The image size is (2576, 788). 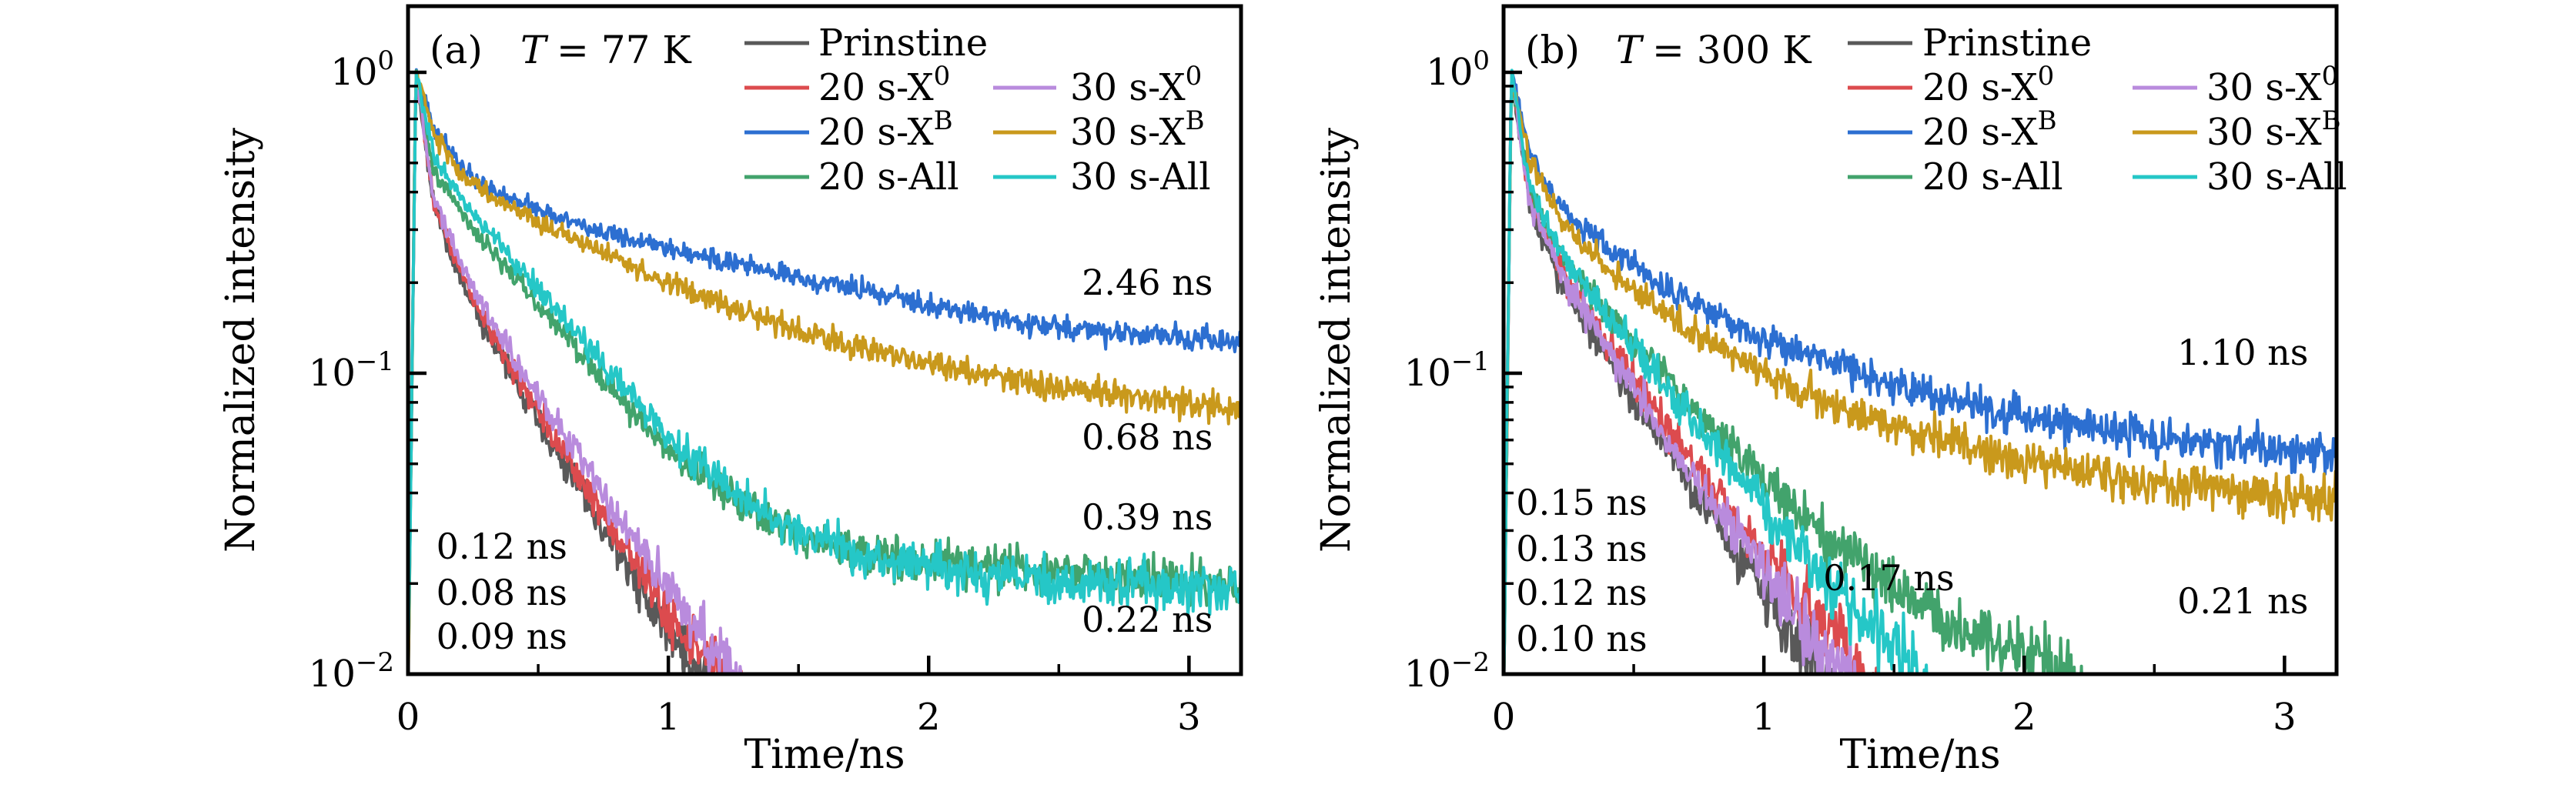 What do you see at coordinates (1553, 50) in the screenshot?
I see `panel-index-label: (b)` at bounding box center [1553, 50].